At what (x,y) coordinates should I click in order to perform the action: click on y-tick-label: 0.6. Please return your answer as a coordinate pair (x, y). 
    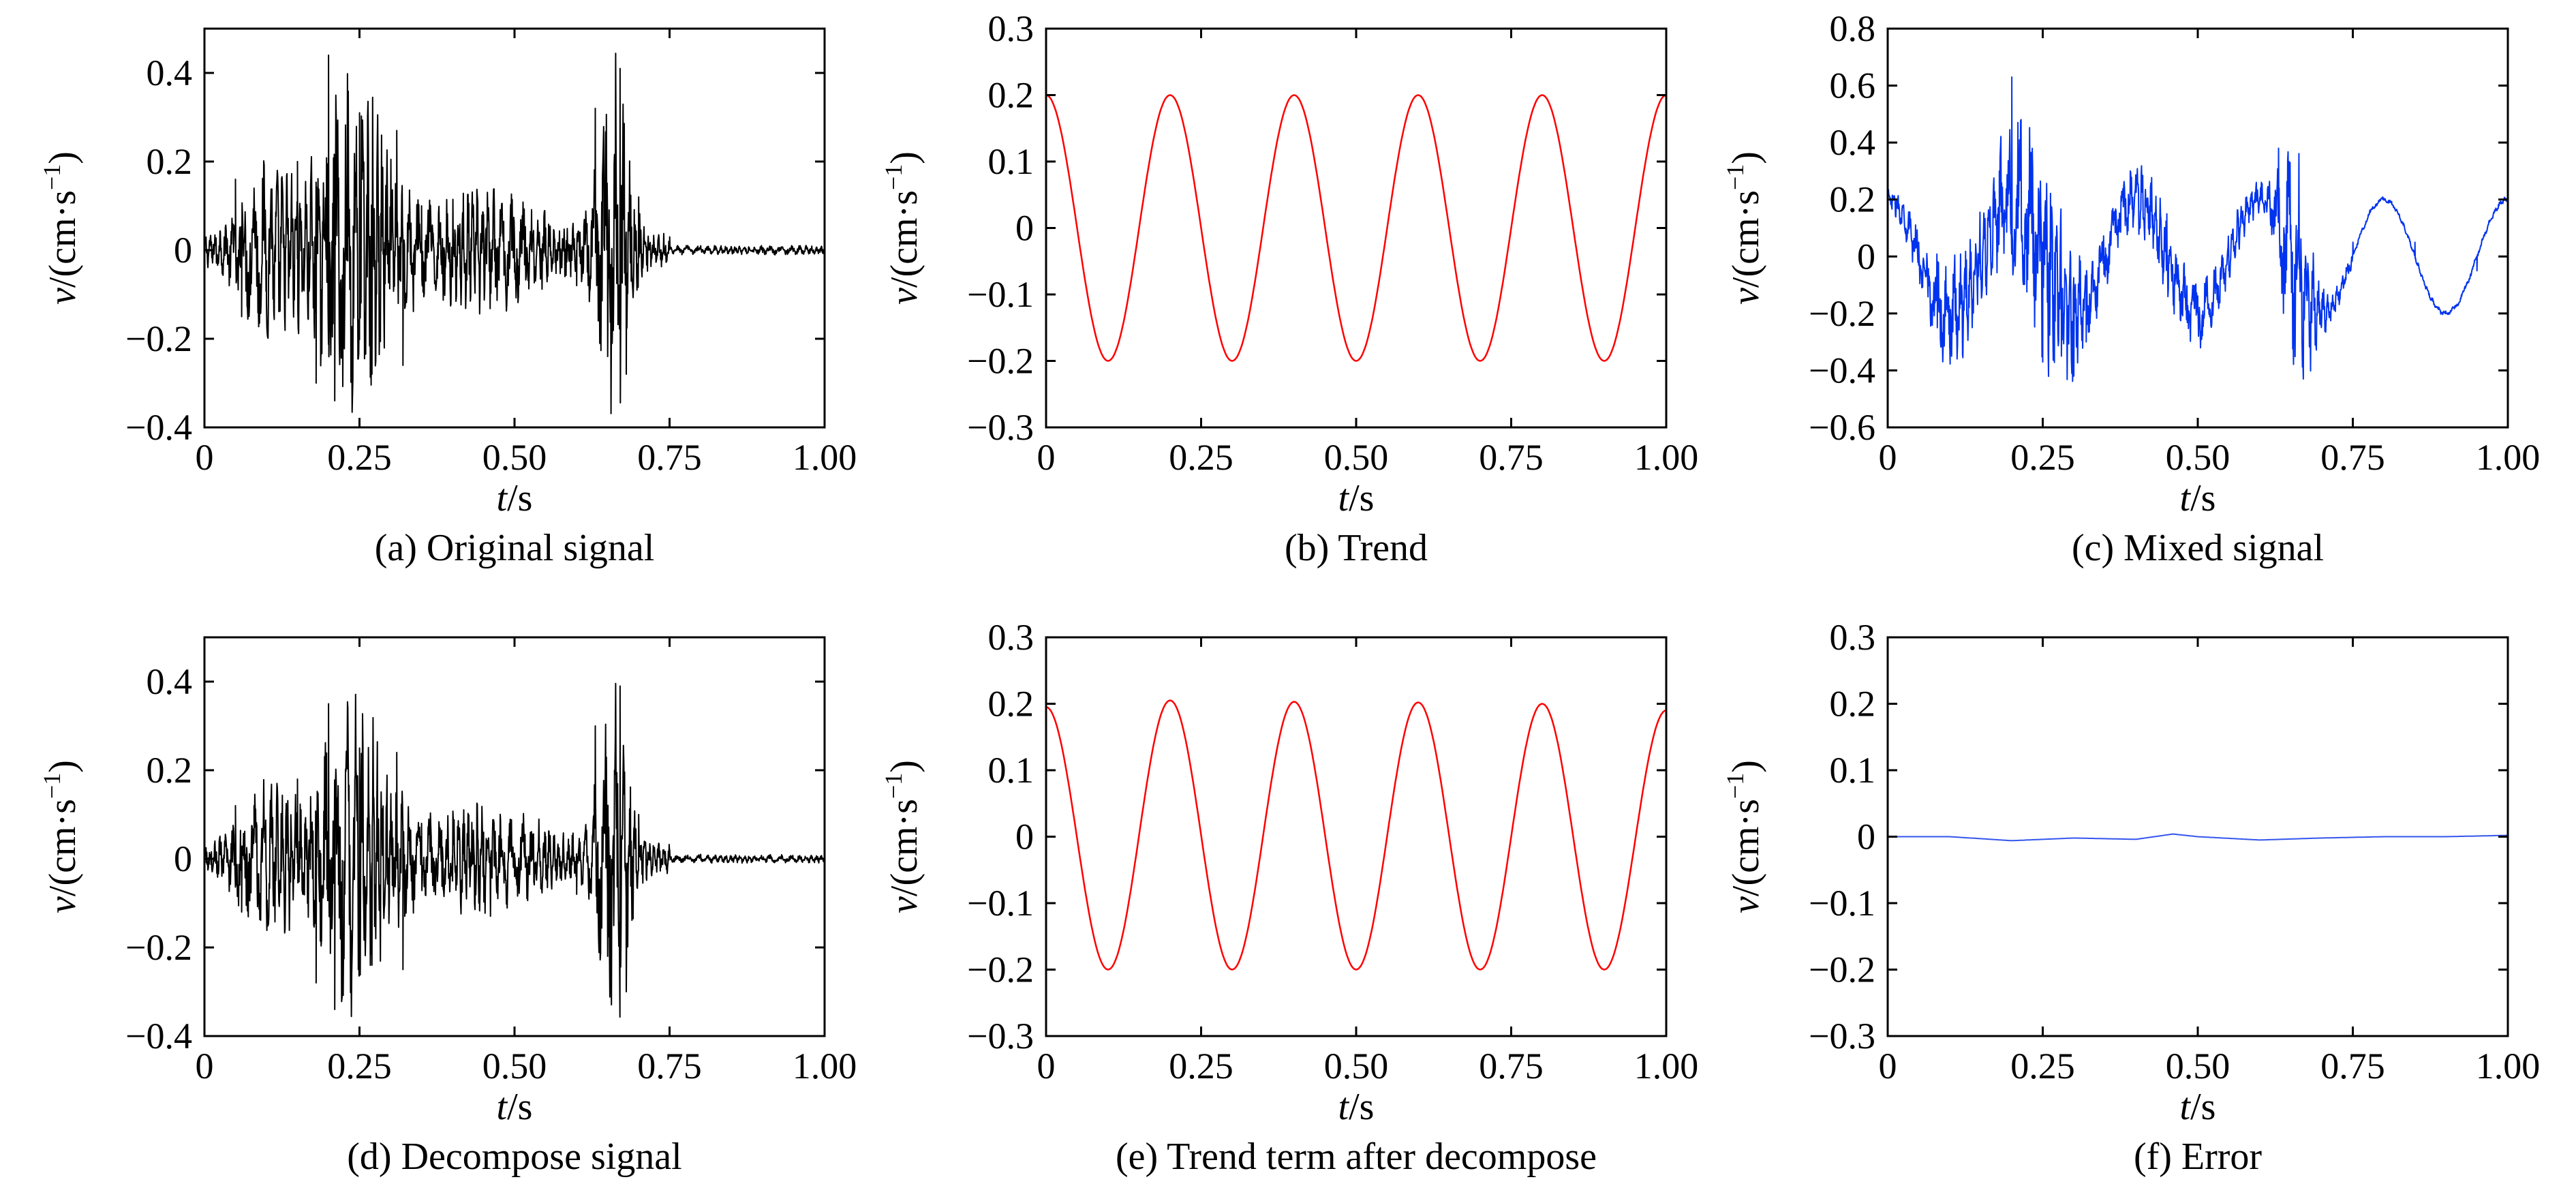
    Looking at the image, I should click on (1853, 85).